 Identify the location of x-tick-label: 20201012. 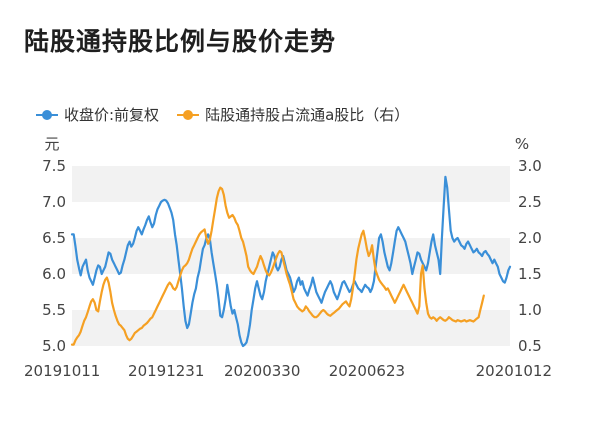
(514, 371).